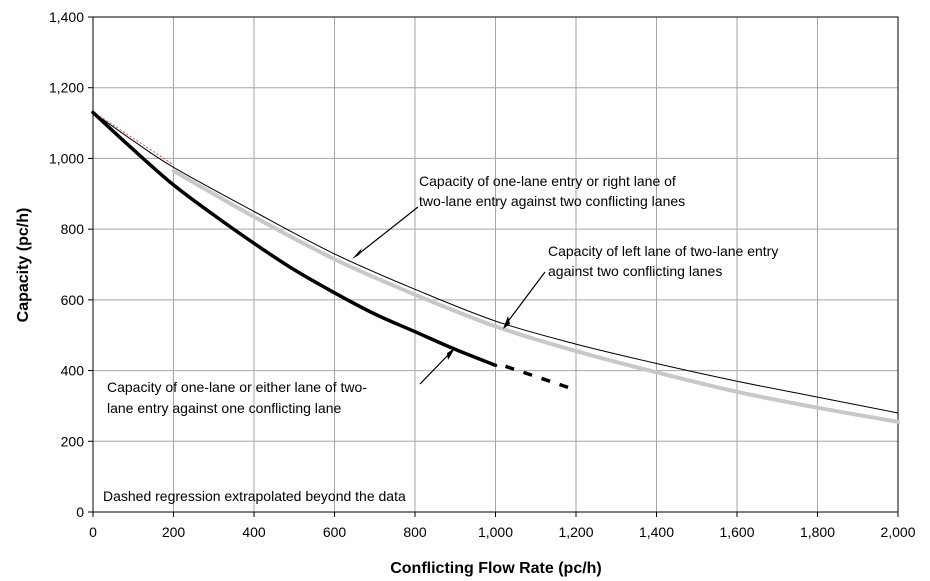  I want to click on x-tick-label: 600, so click(335, 532).